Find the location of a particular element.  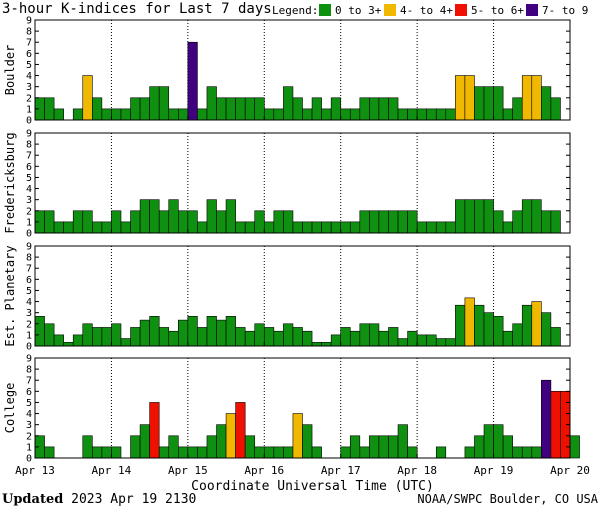

legend-item-label: 7- to 9 is located at coordinates (565, 10).